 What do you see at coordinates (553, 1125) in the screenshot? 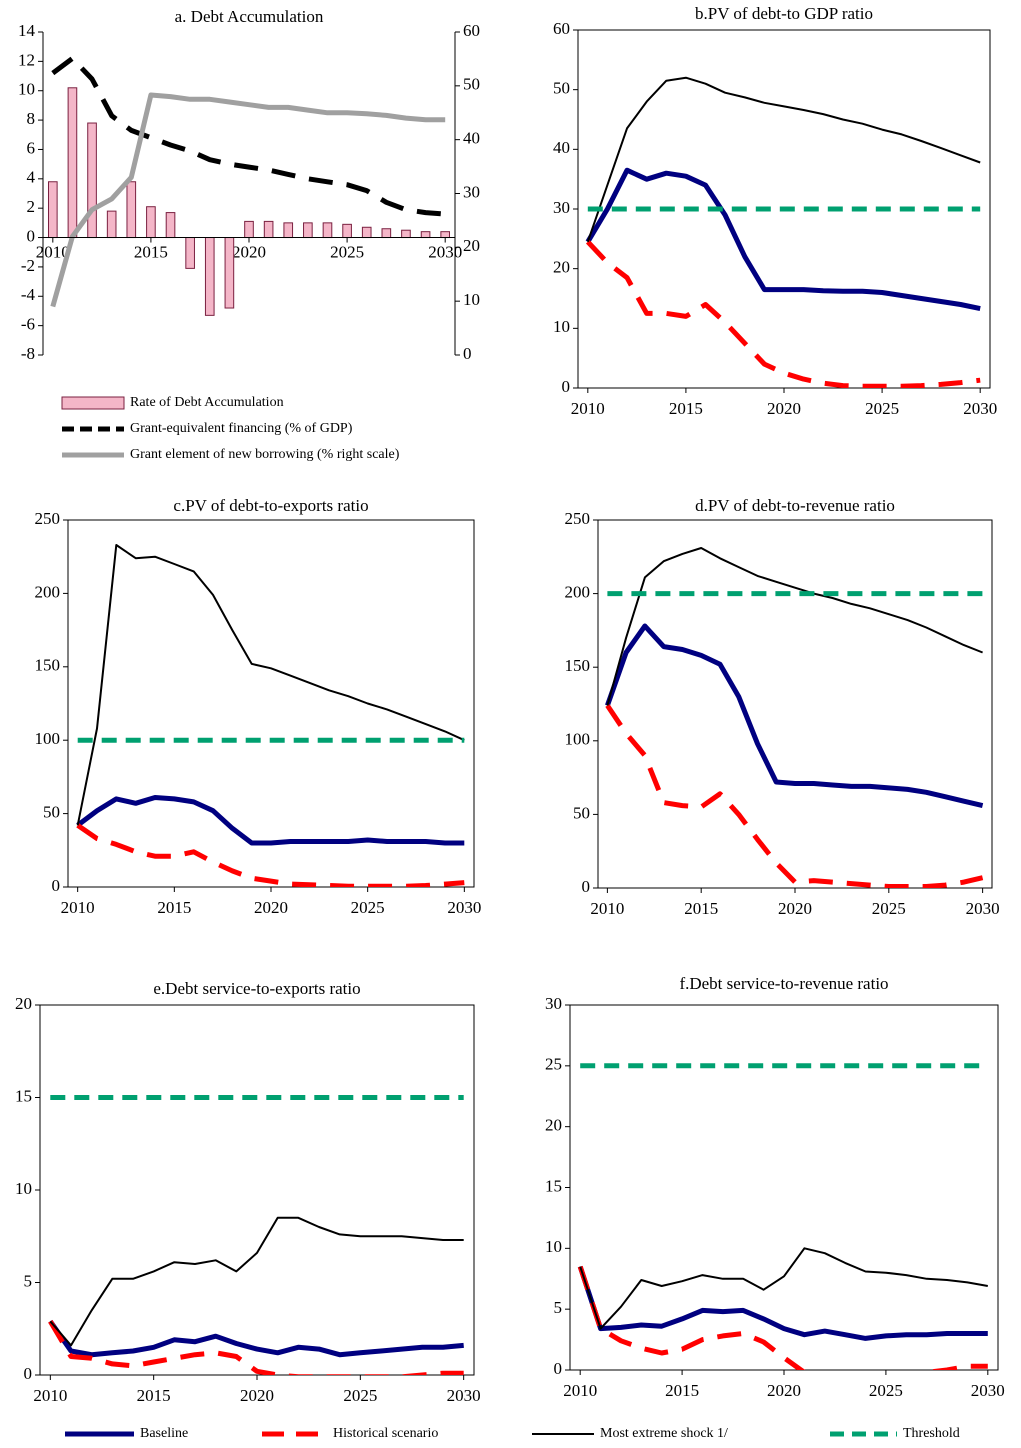
I see `y-tick-label: 20` at bounding box center [553, 1125].